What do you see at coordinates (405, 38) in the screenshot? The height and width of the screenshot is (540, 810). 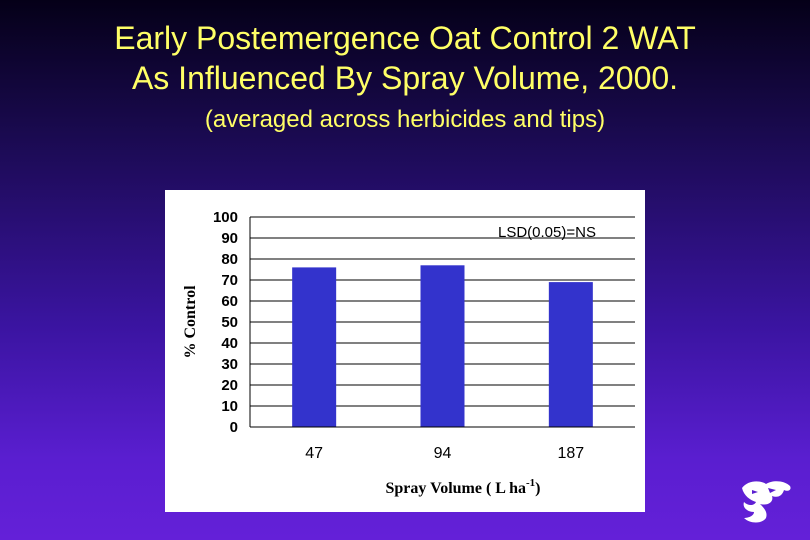 I see `title-line-1: Early Postemergence Oat Control 2 WAT` at bounding box center [405, 38].